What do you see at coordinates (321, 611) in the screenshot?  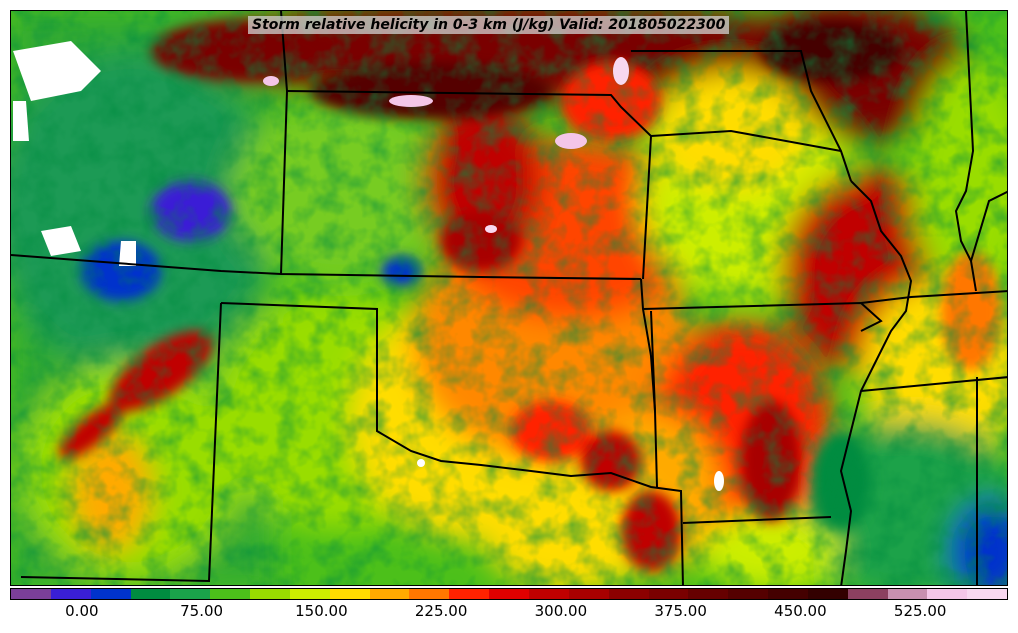 I see `colorbar-tick-label: 150.00` at bounding box center [321, 611].